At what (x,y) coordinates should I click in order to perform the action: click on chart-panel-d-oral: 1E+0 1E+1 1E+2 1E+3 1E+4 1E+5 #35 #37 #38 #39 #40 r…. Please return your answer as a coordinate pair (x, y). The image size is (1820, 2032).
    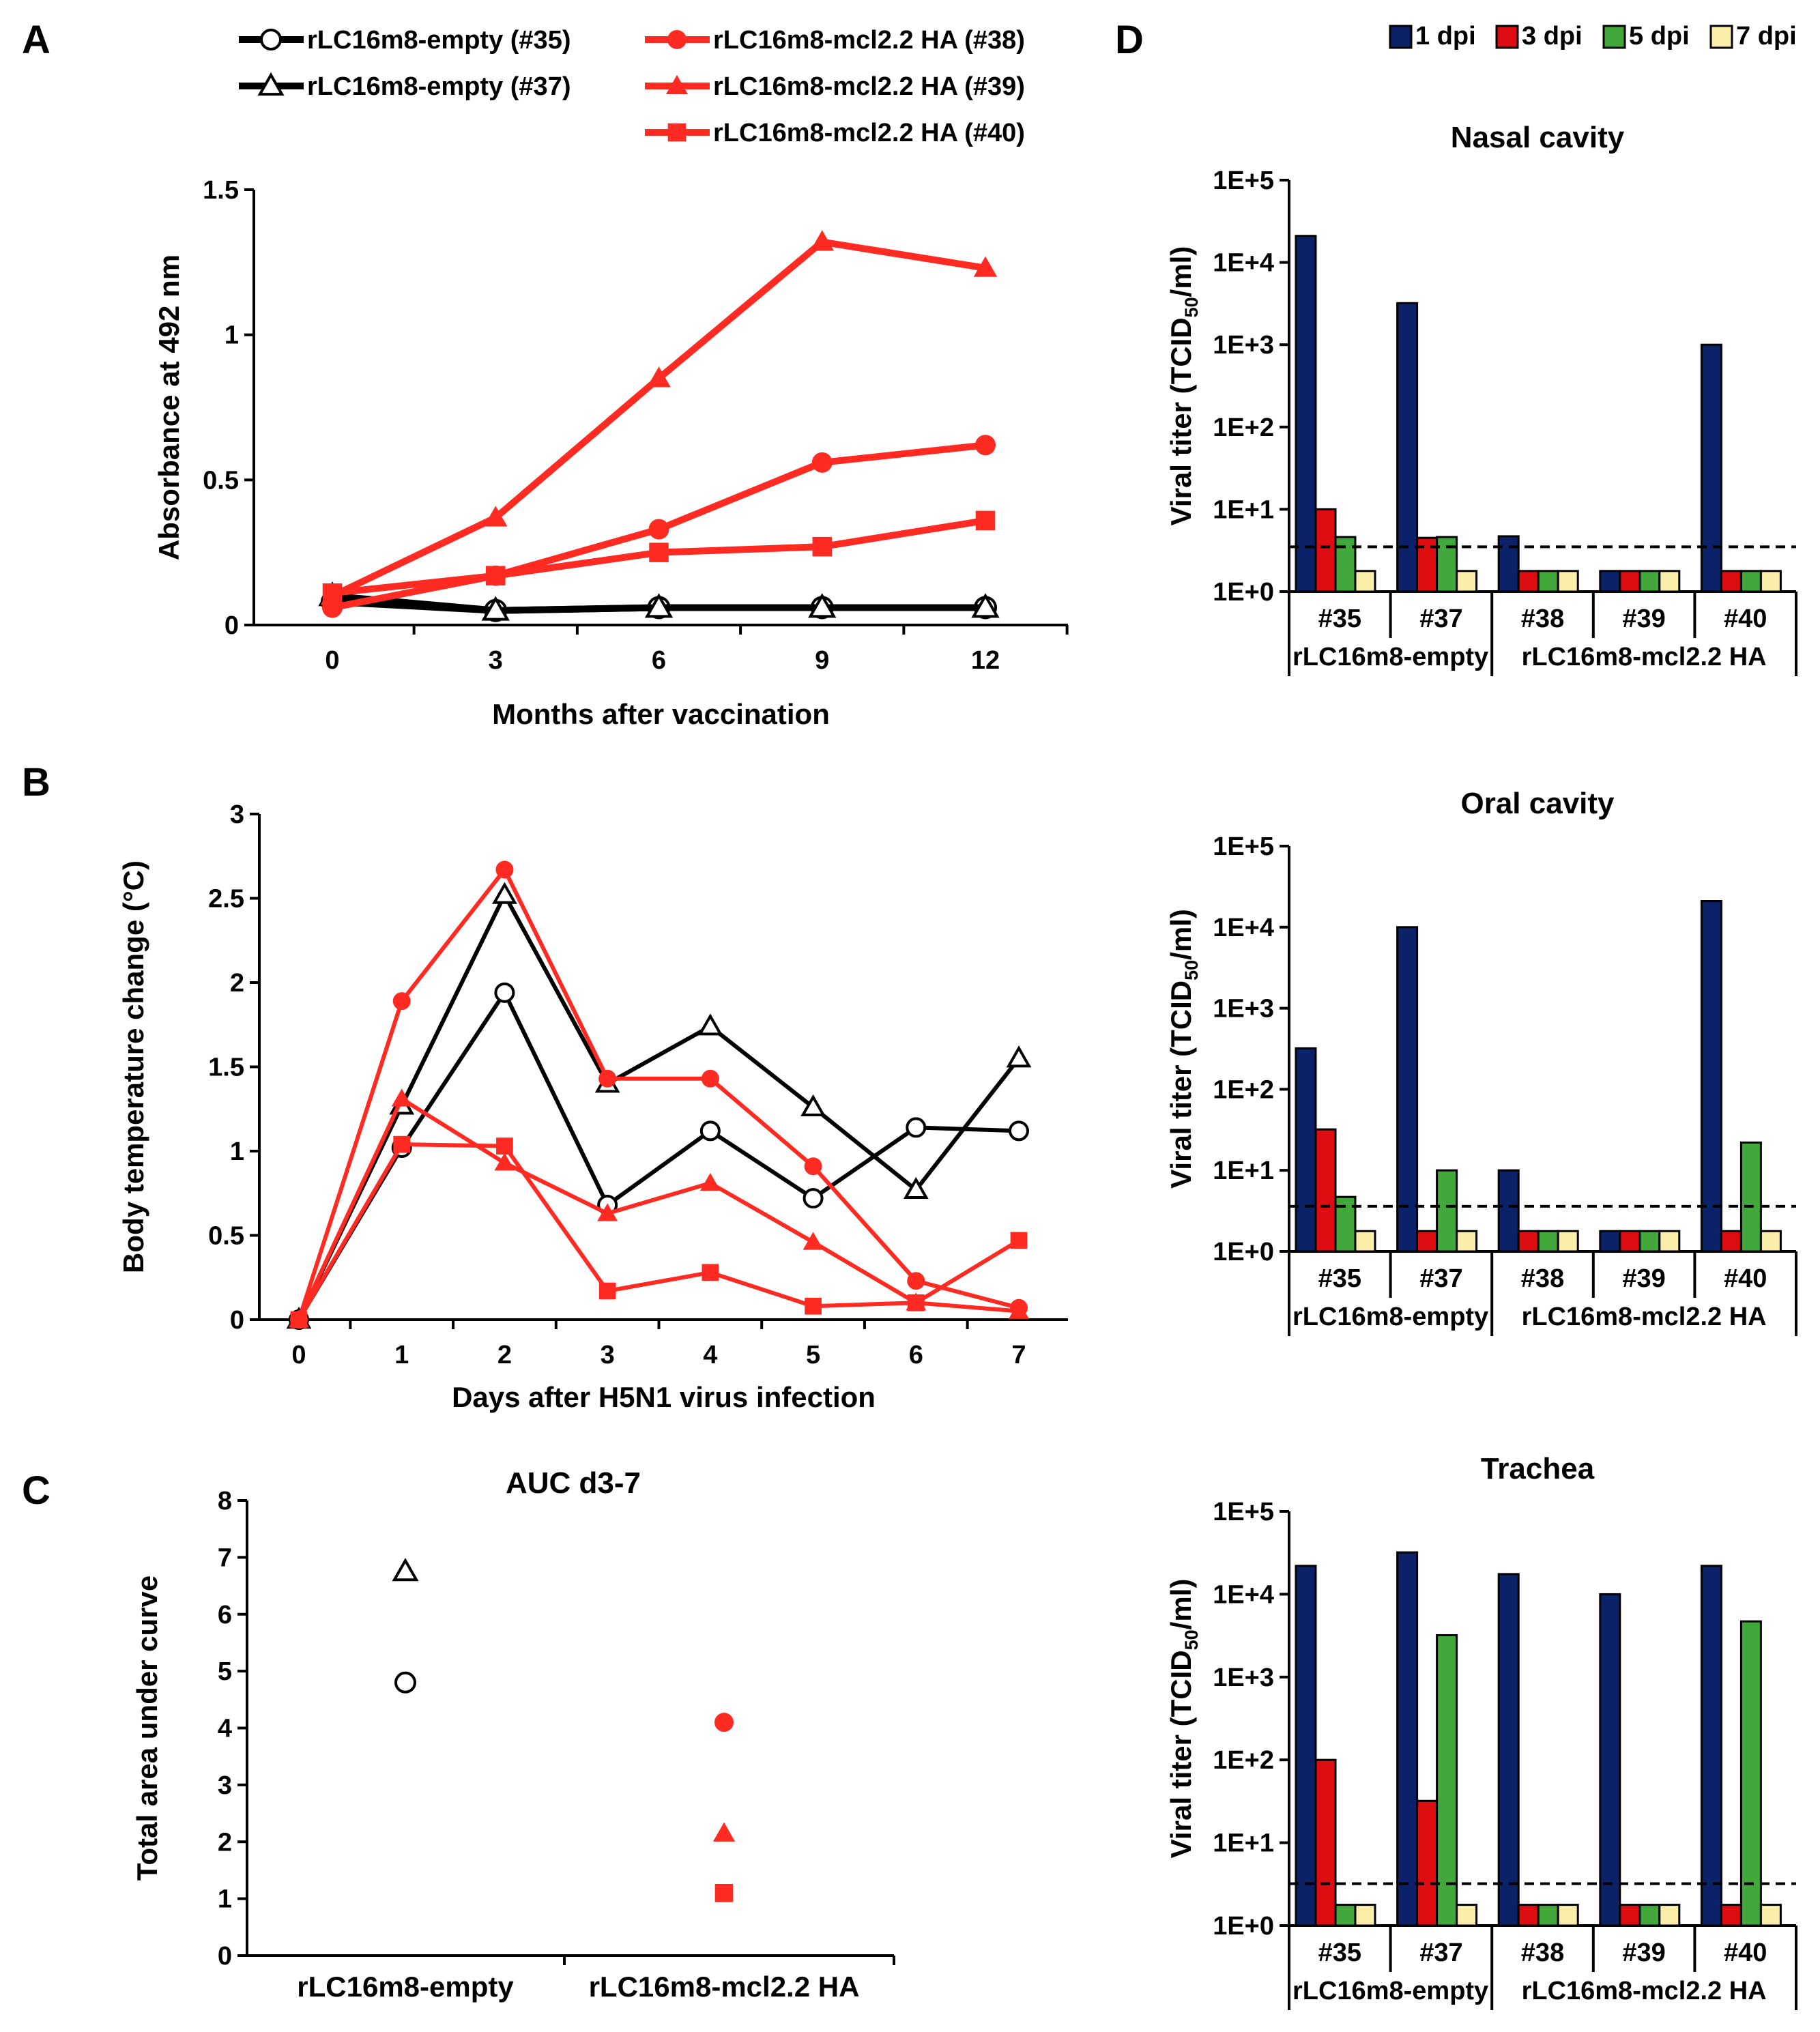
    Looking at the image, I should click on (1481, 1061).